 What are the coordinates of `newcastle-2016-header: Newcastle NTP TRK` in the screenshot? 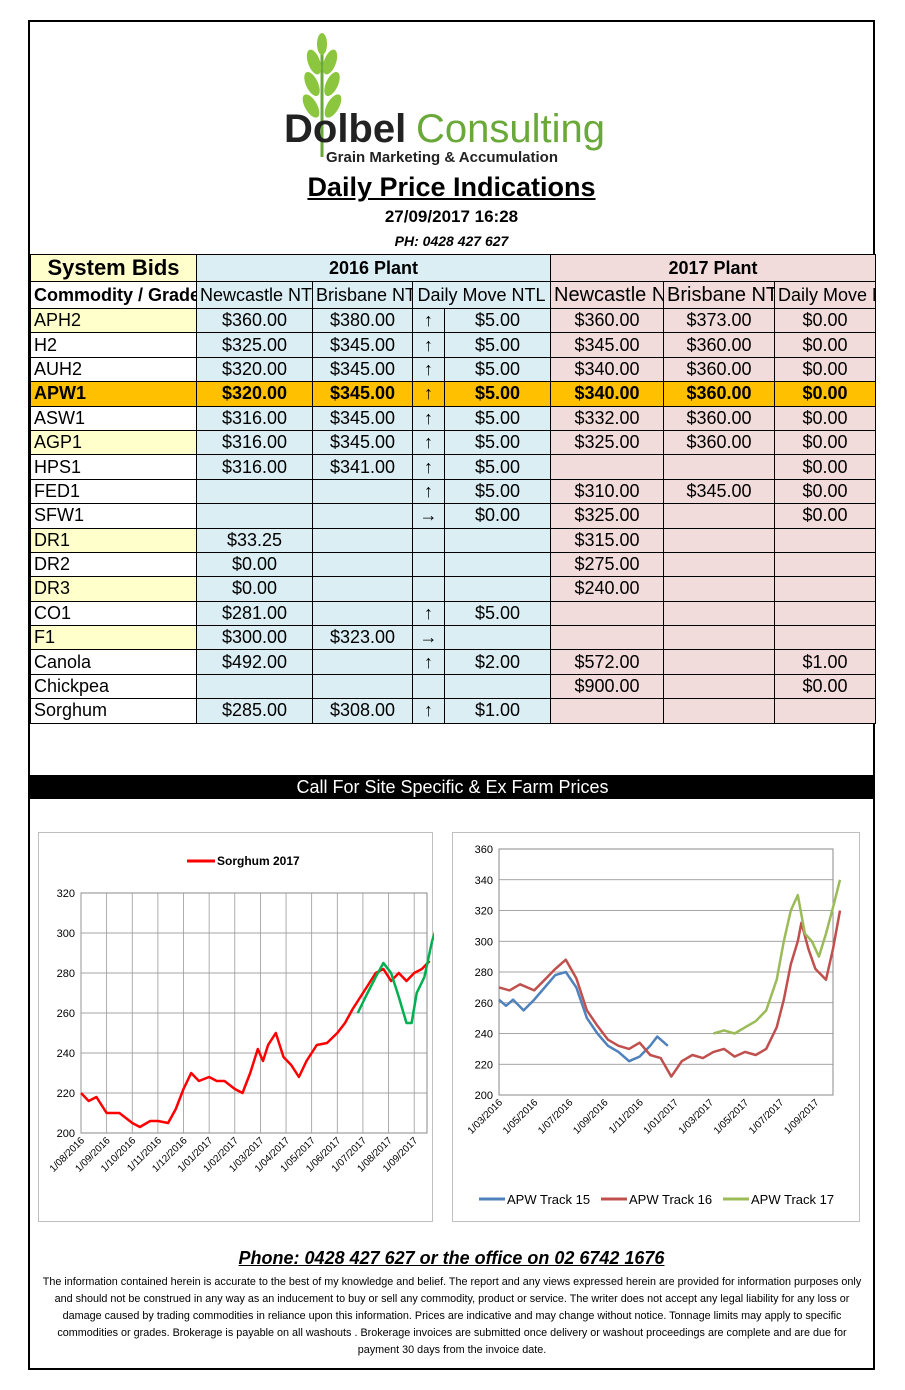 It's located at (254, 295).